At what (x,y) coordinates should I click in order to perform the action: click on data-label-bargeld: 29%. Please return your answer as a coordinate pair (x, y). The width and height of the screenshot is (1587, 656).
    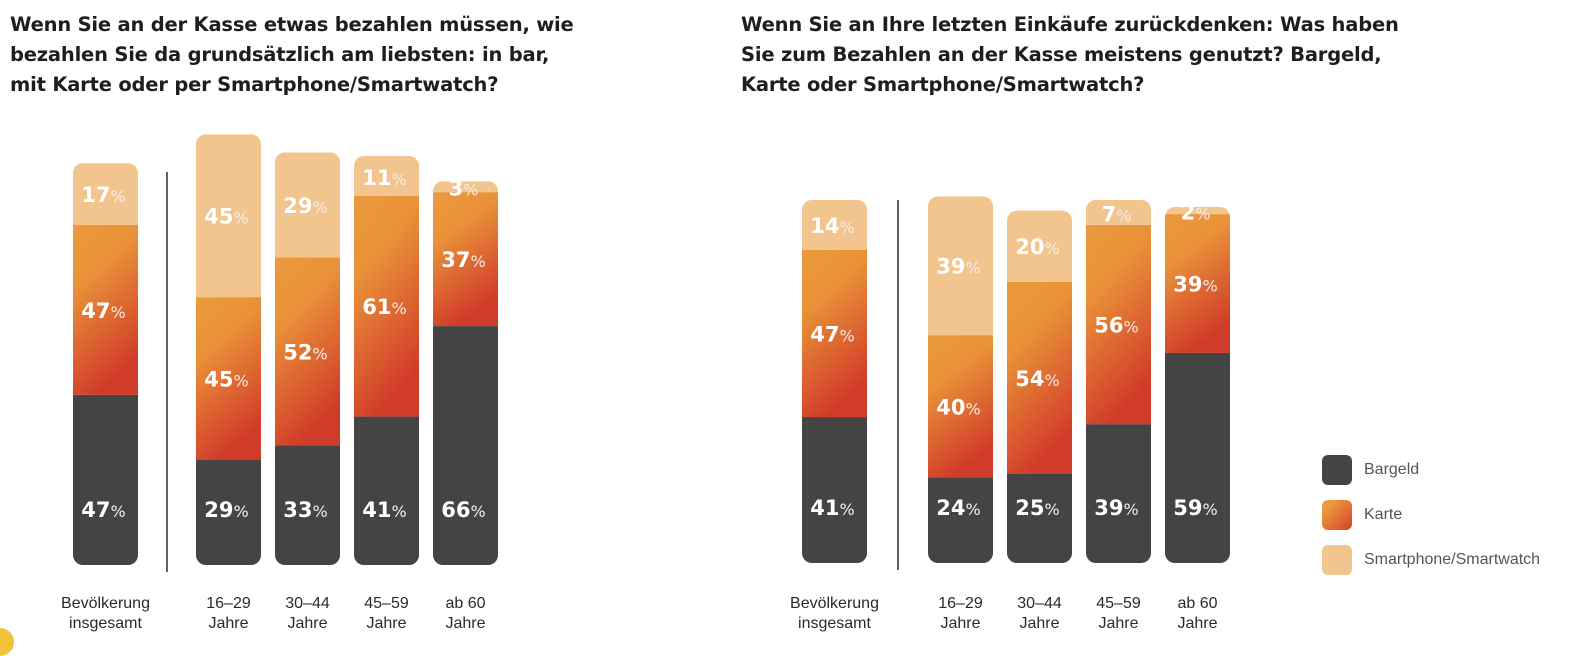
    Looking at the image, I should click on (226, 510).